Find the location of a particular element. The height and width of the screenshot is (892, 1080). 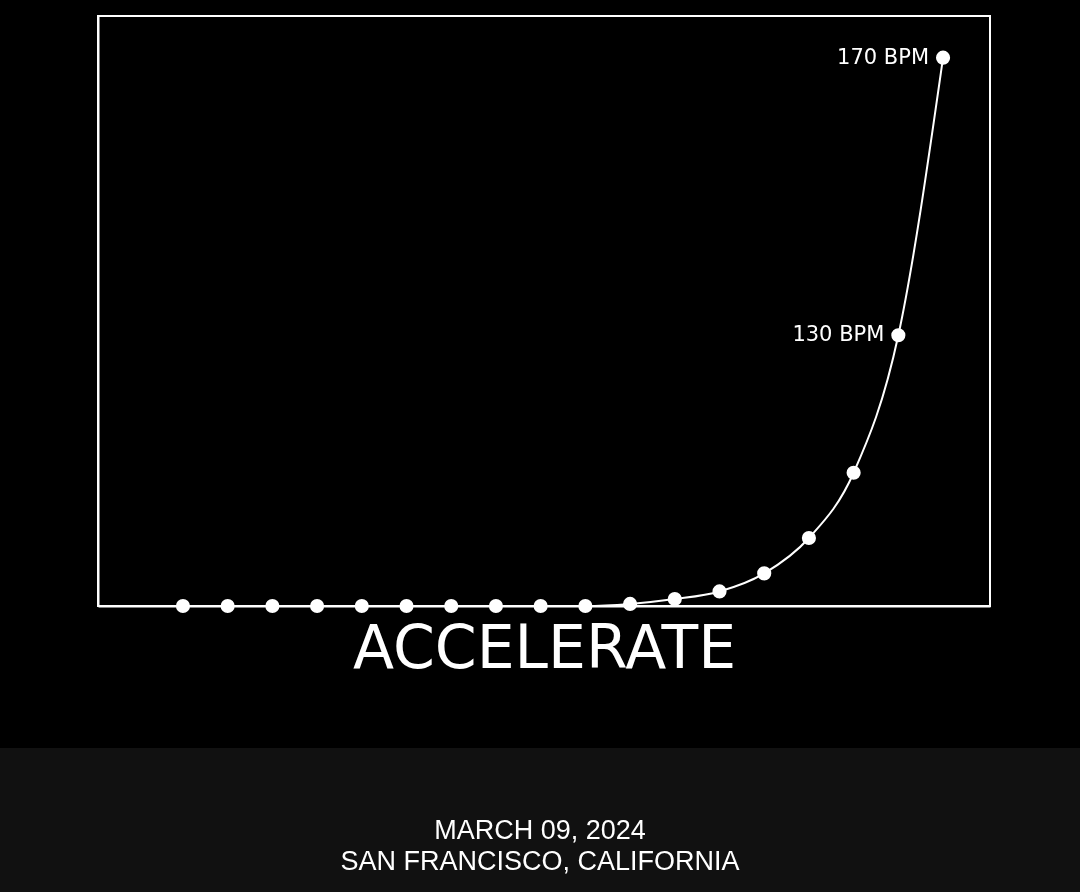

text: MARCH 09, 2024 is located at coordinates (540, 830).